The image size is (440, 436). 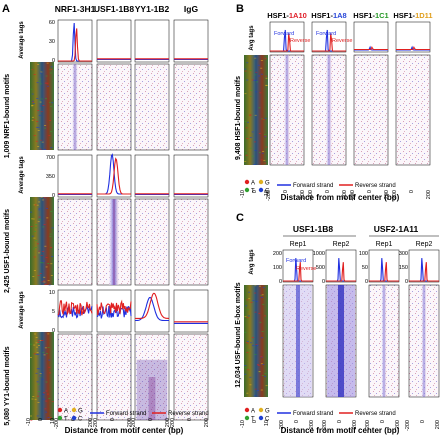 What do you see at coordinates (29, 422) in the screenshot?
I see `seq-x-tick: -10` at bounding box center [29, 422].